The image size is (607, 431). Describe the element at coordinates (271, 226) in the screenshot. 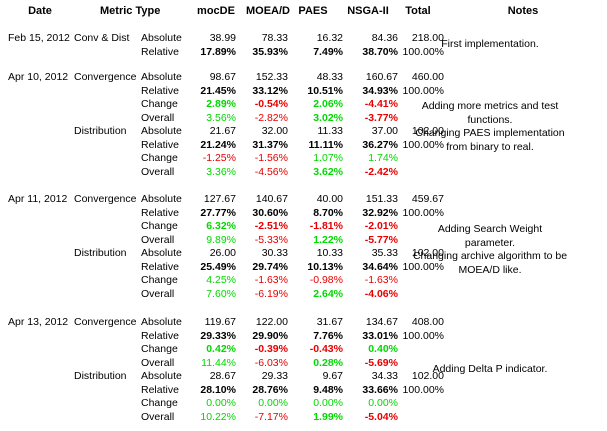

I see `value-cell: -2.51%` at that location.